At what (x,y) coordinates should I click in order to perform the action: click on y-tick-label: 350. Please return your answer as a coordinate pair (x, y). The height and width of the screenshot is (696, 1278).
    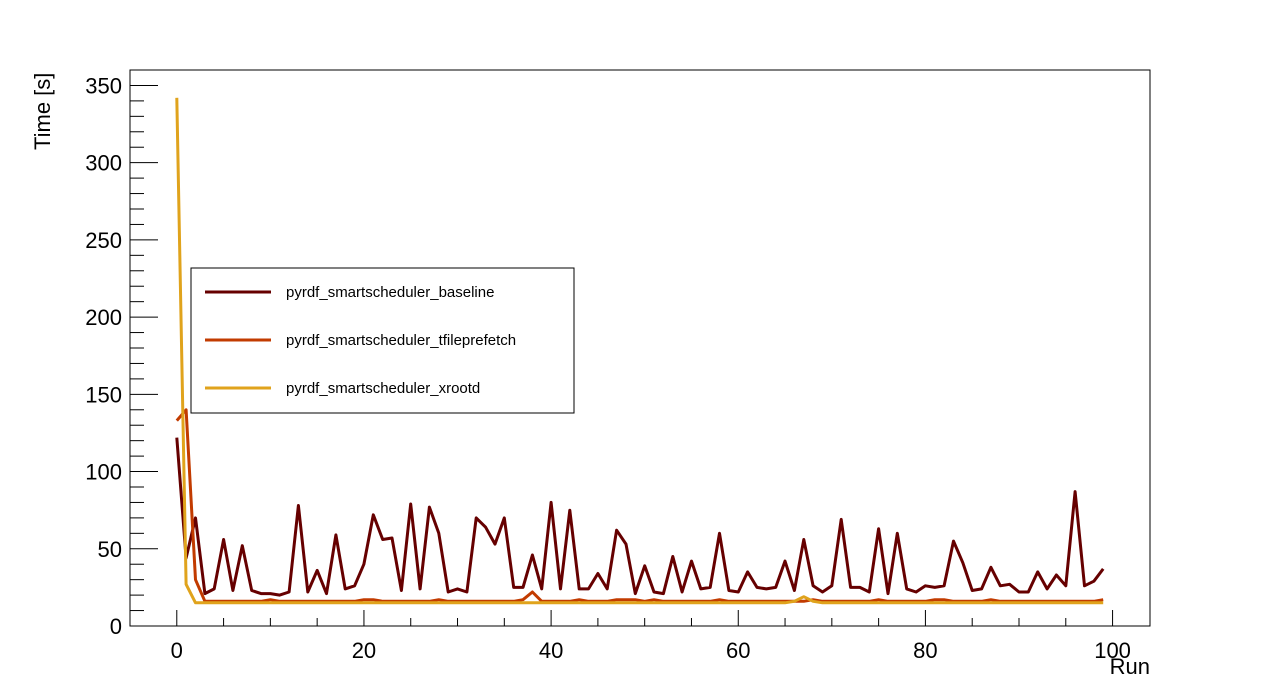
    Looking at the image, I should click on (103, 85).